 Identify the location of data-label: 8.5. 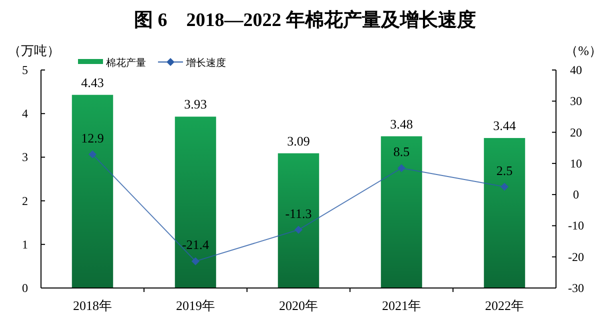
(401, 152).